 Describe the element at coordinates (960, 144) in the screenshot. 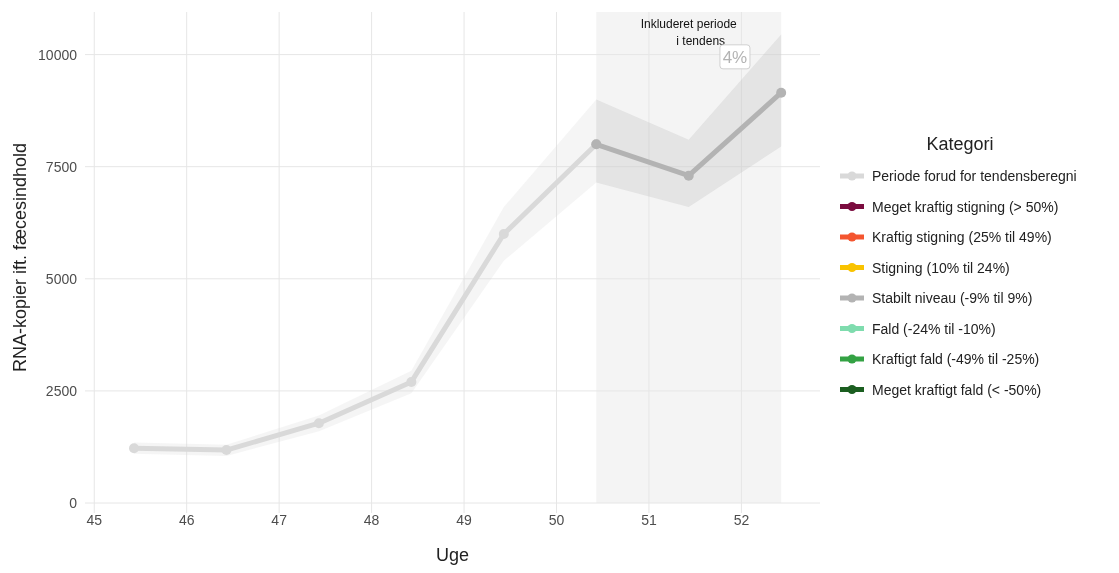

I see `legend-title: Kategori` at that location.